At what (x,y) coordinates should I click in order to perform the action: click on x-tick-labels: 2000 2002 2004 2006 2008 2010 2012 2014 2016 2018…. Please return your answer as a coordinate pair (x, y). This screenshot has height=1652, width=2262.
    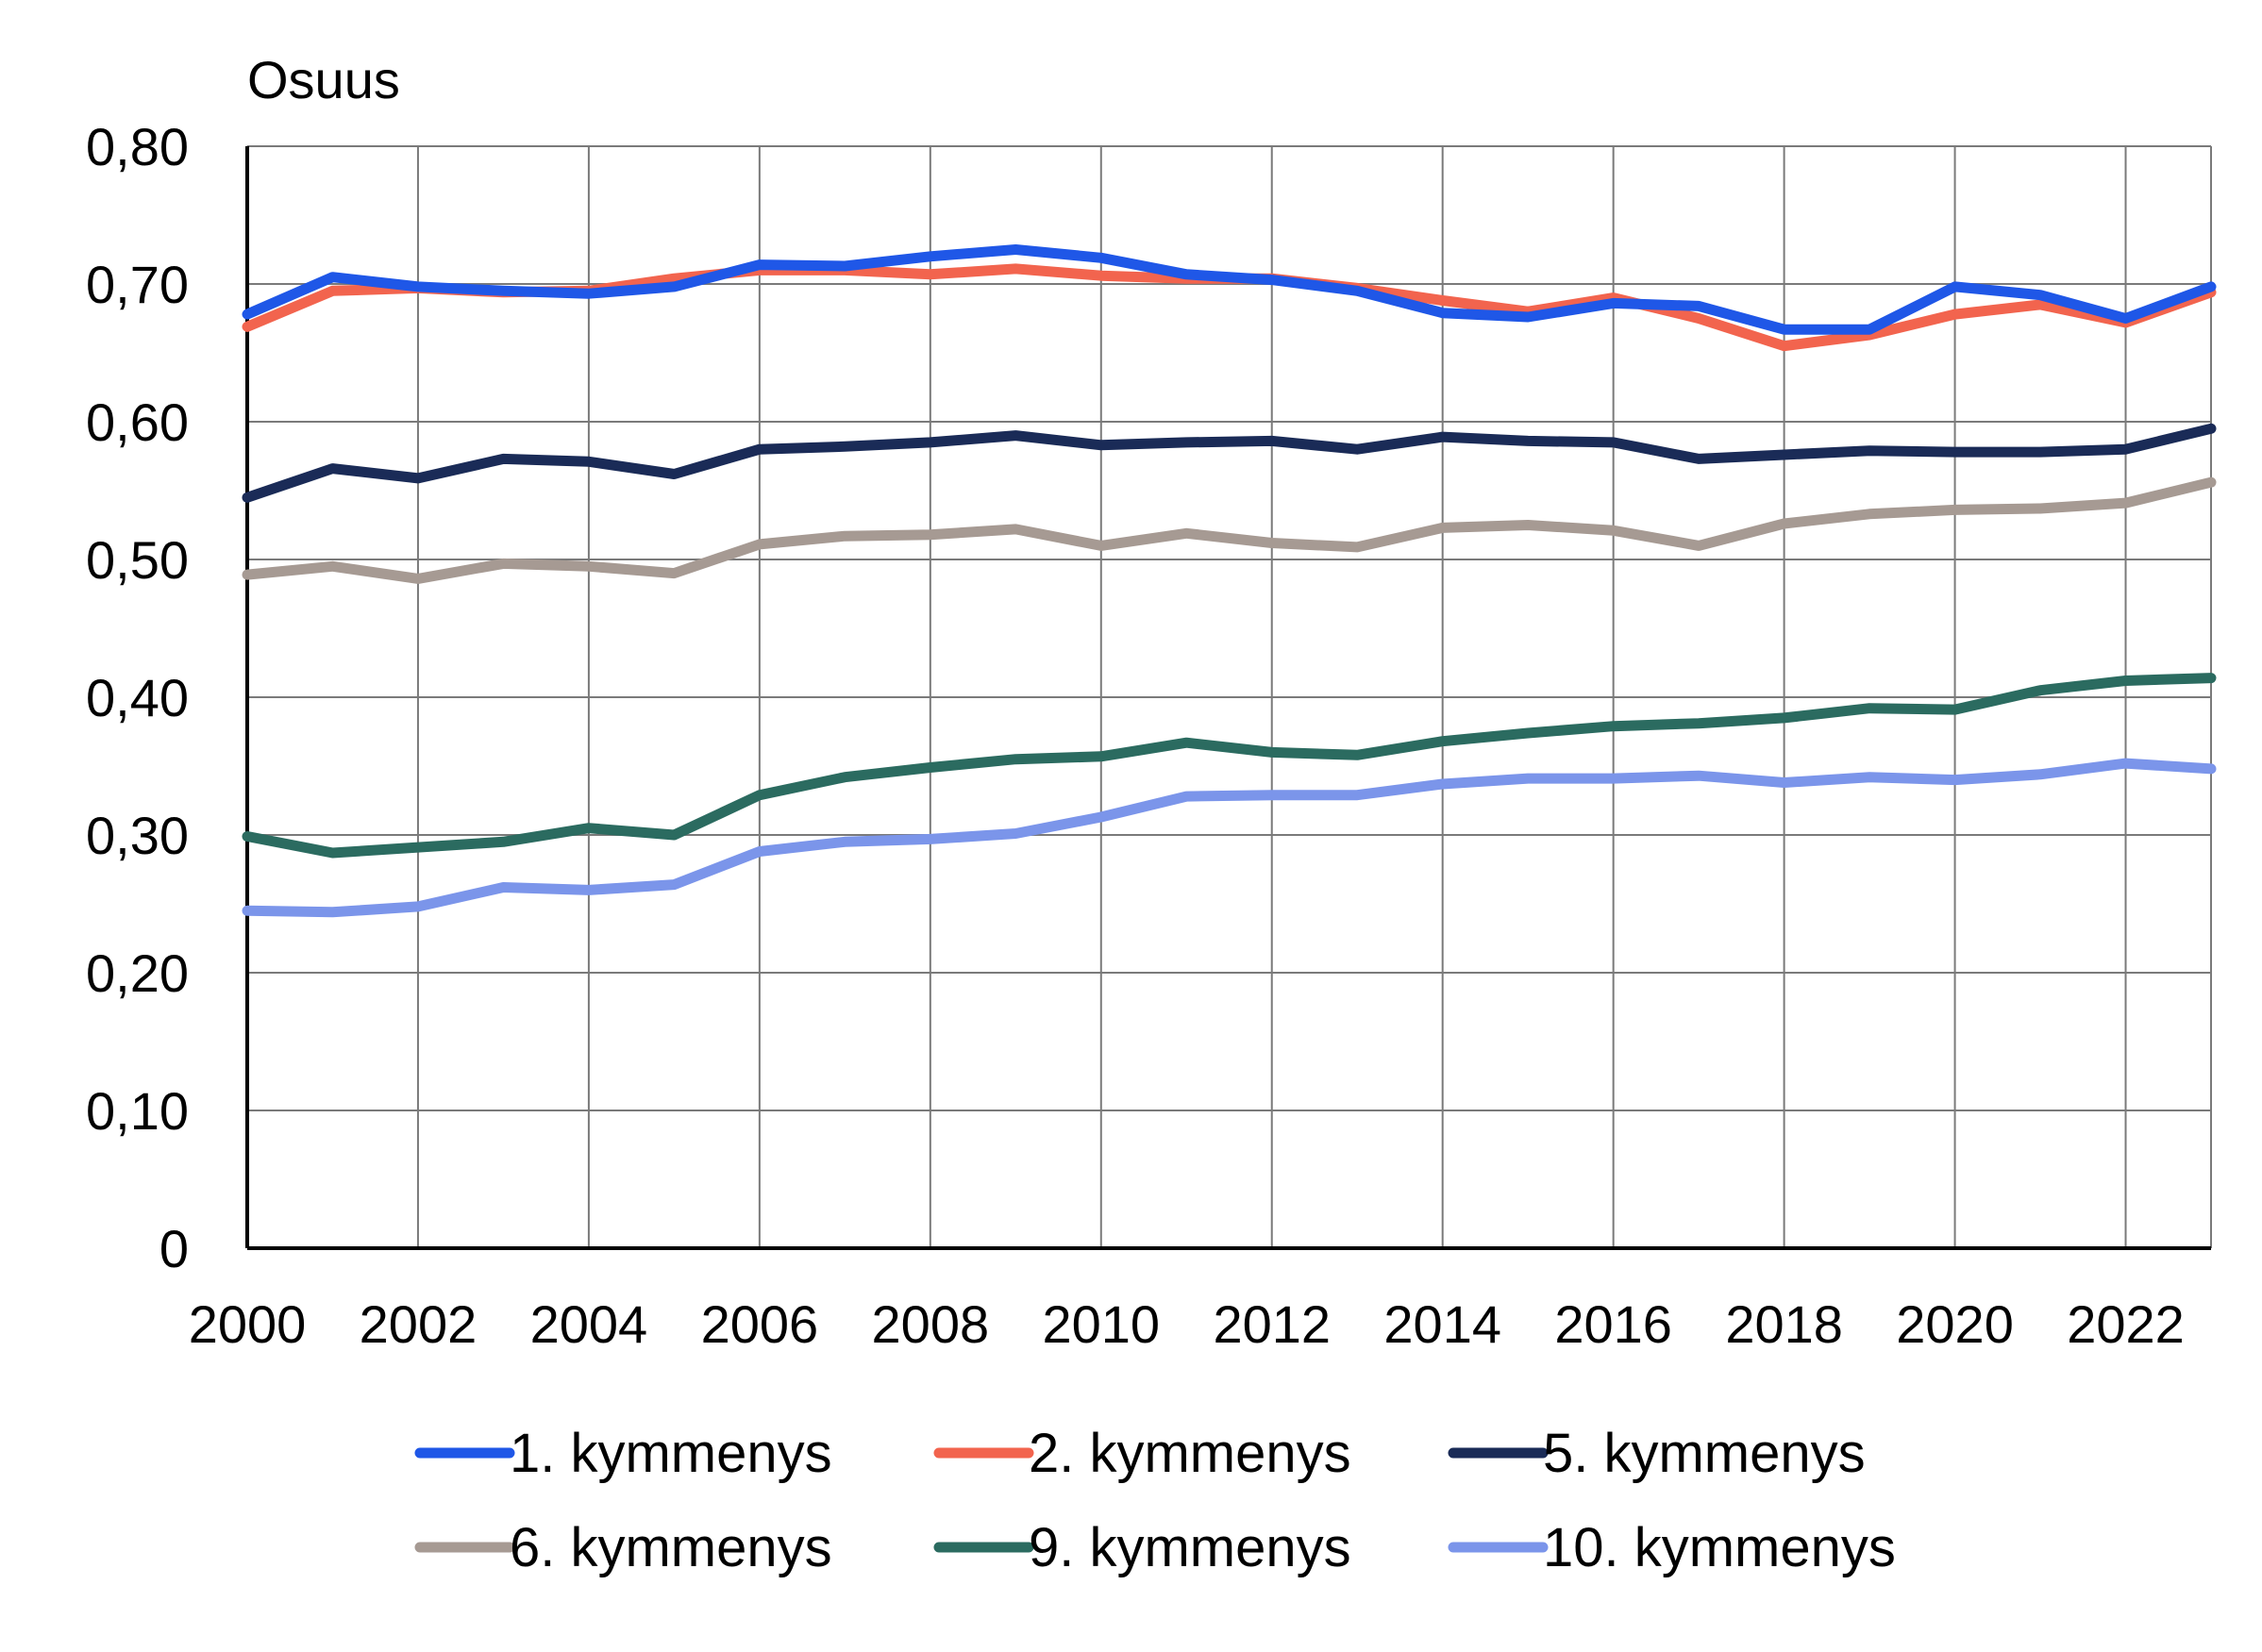
    Looking at the image, I should click on (1187, 1324).